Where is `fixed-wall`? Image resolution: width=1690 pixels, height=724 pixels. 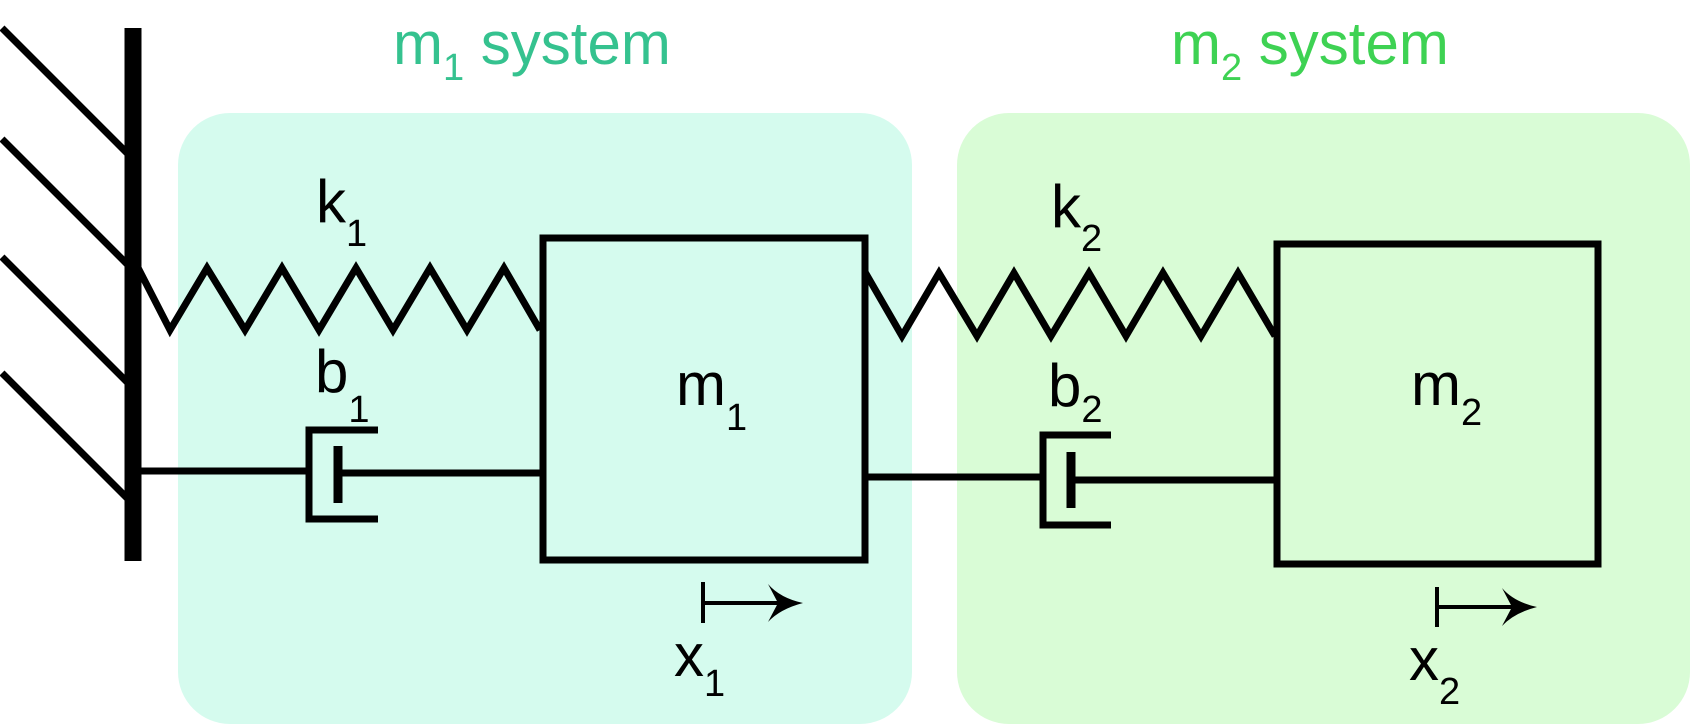
fixed-wall is located at coordinates (71, 293).